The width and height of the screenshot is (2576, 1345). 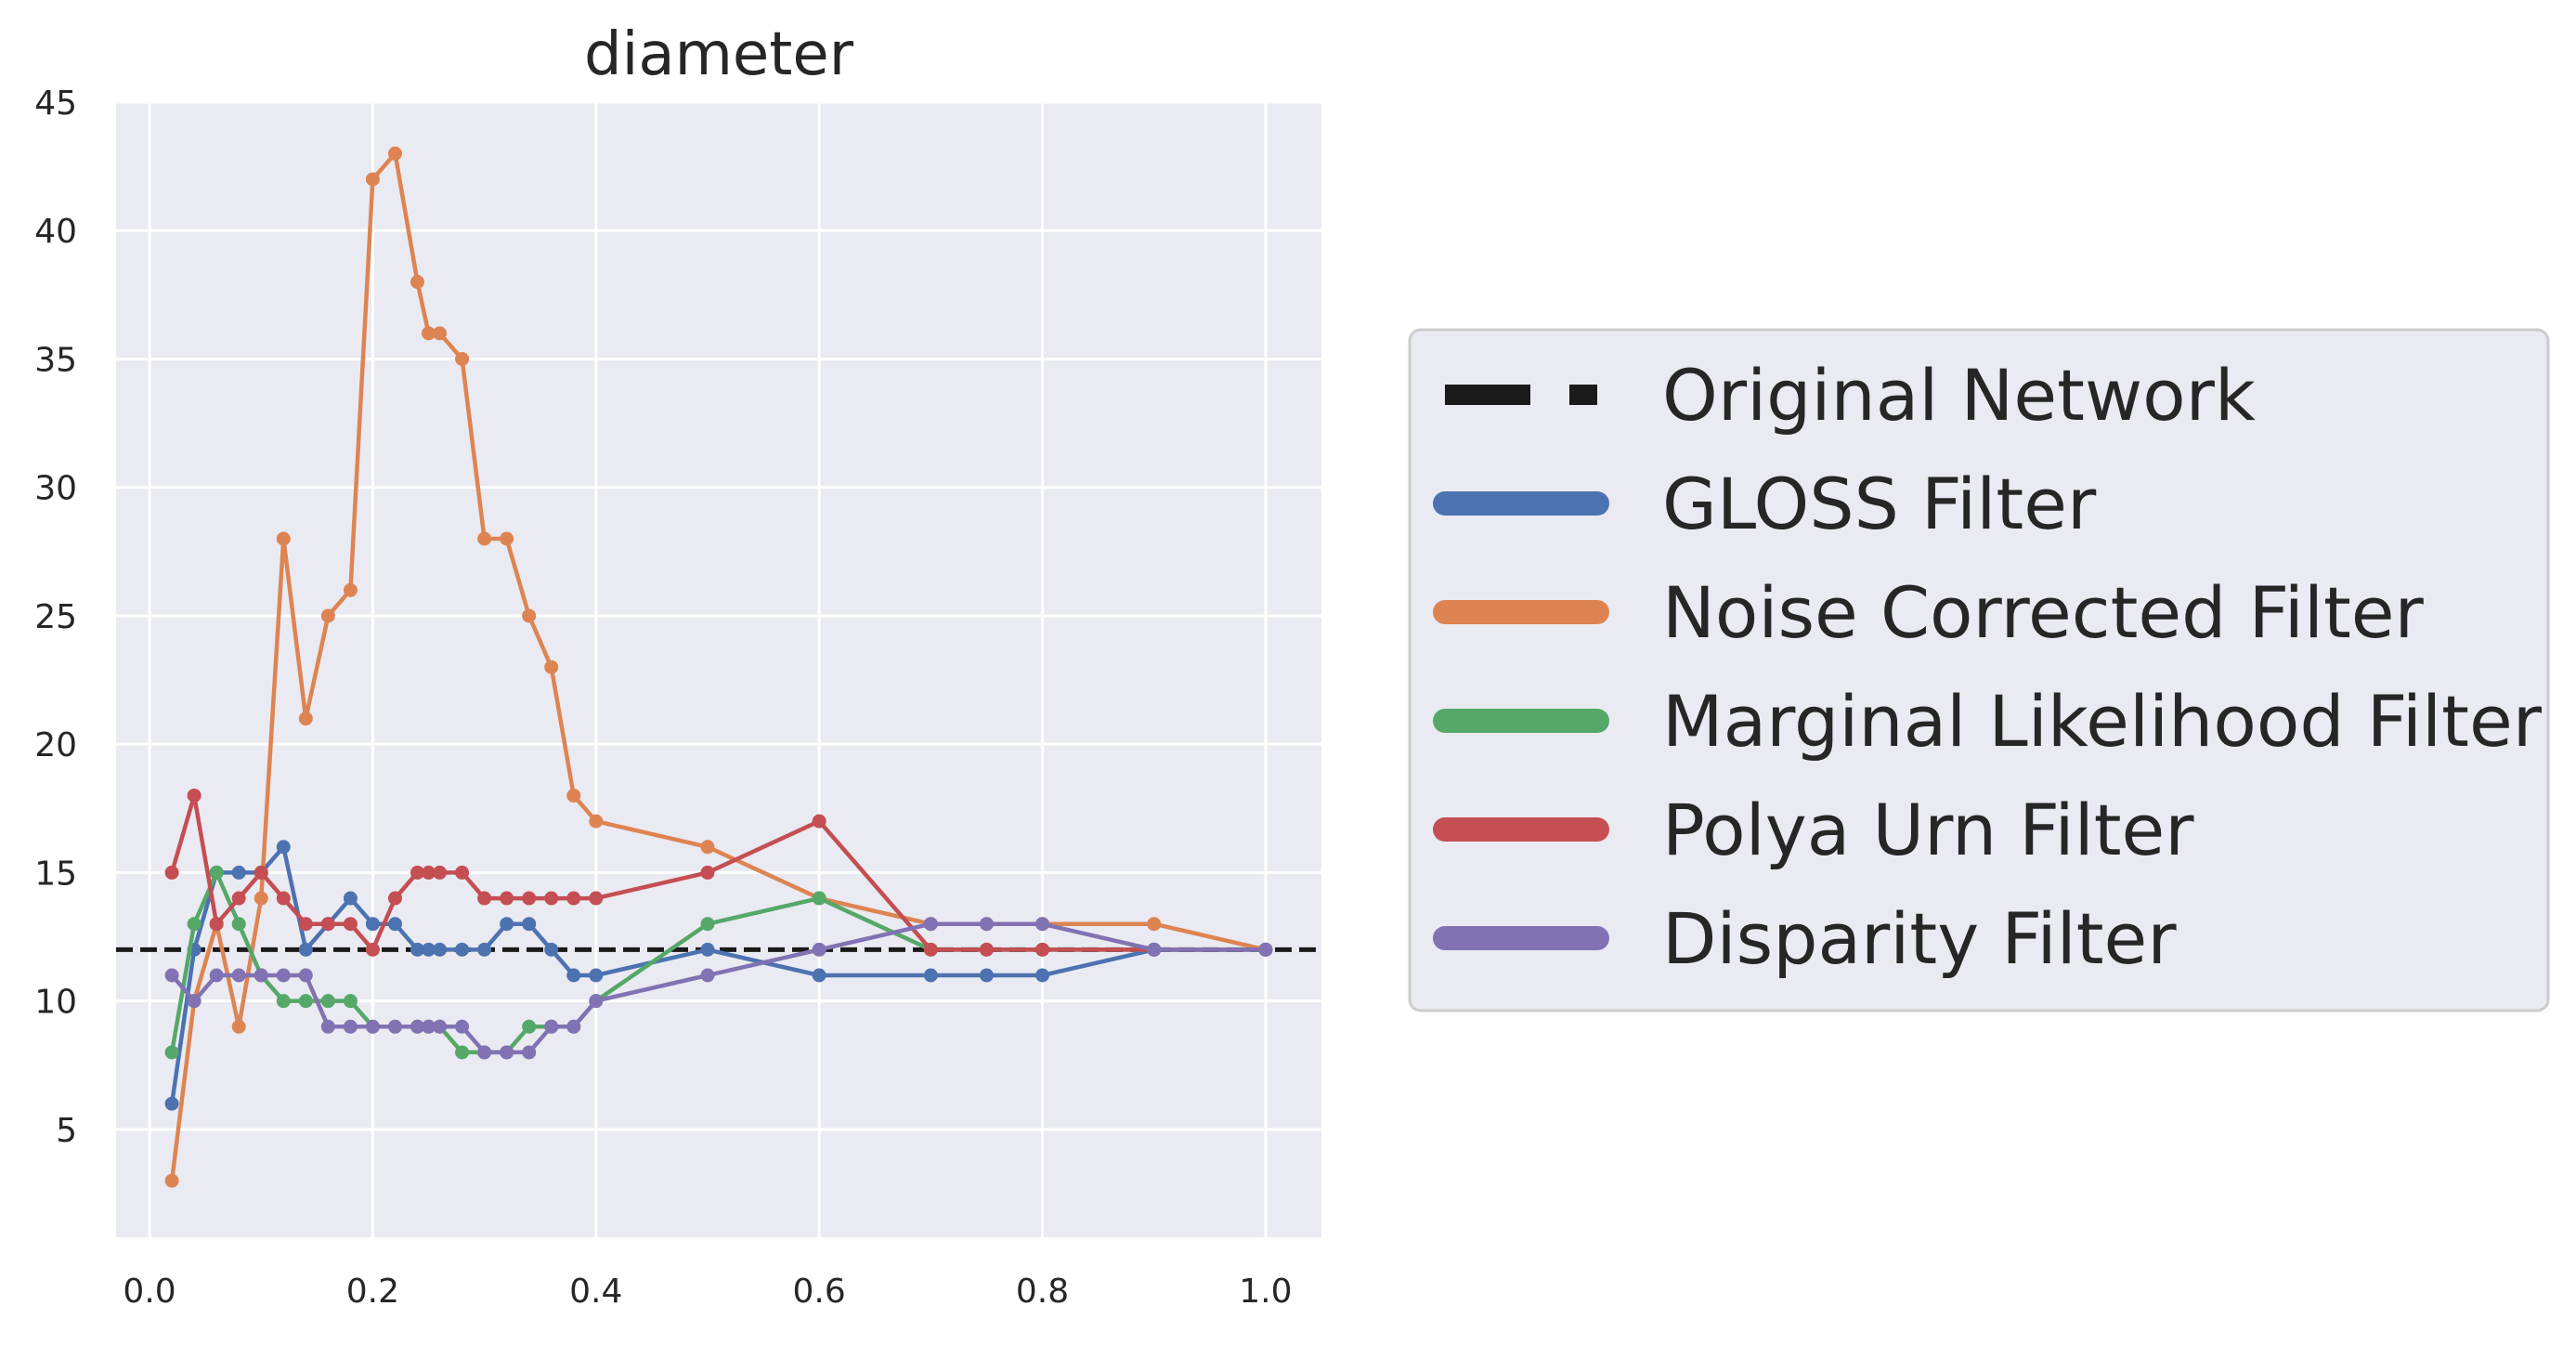 I want to click on y-tick-label: 45, so click(x=56, y=104).